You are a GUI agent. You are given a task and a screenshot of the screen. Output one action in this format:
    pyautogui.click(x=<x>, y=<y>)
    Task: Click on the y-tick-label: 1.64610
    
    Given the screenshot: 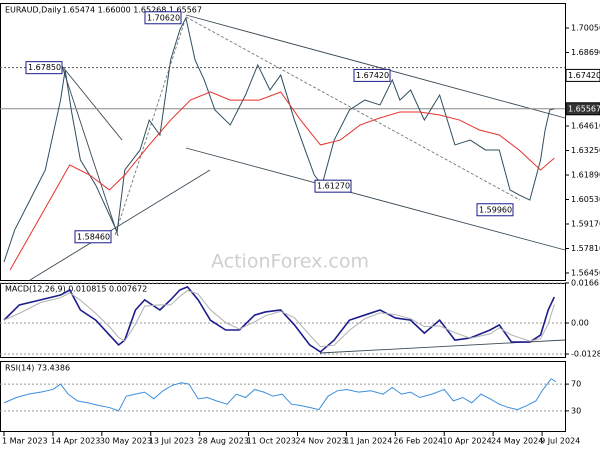 What is the action you would take?
    pyautogui.click(x=585, y=126)
    